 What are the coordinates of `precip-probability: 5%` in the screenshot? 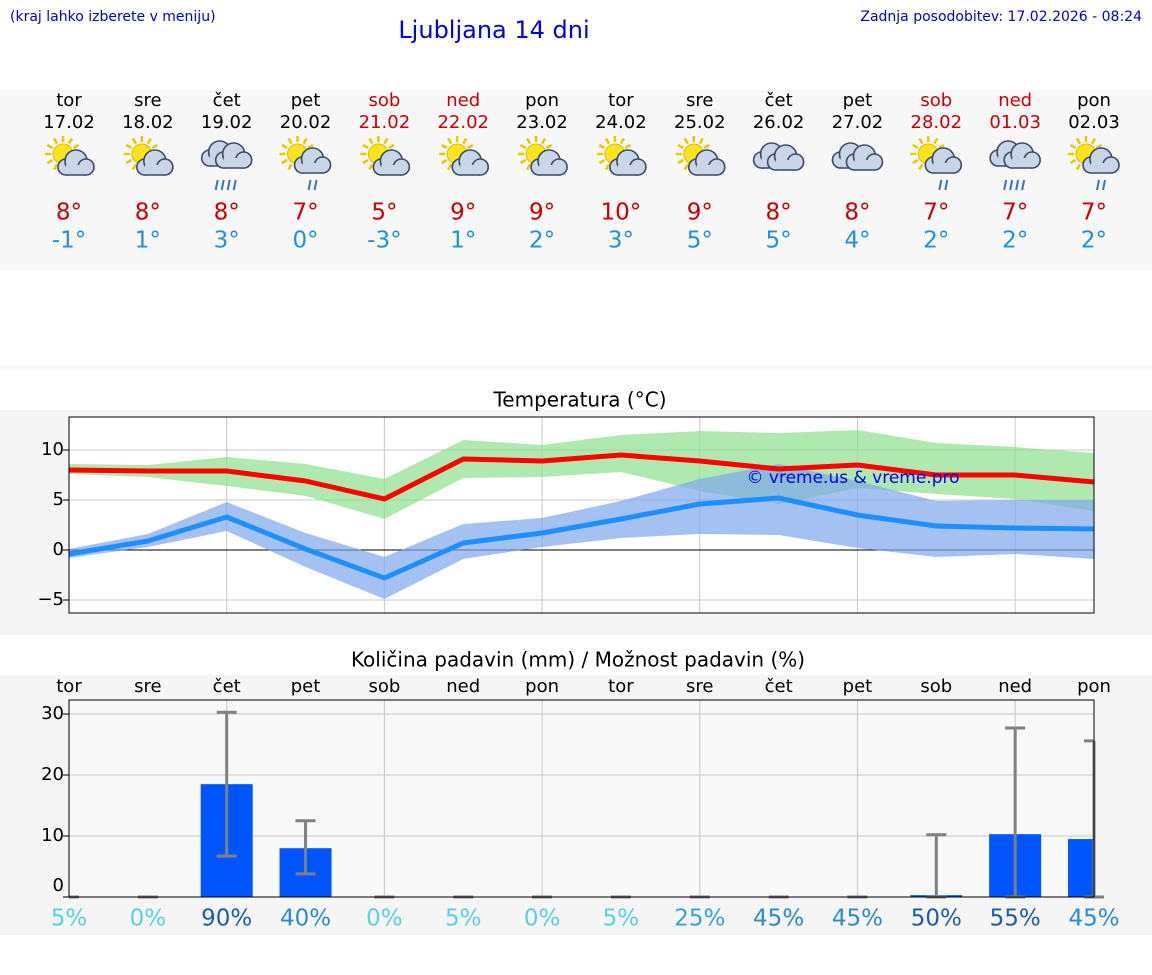 It's located at (463, 919).